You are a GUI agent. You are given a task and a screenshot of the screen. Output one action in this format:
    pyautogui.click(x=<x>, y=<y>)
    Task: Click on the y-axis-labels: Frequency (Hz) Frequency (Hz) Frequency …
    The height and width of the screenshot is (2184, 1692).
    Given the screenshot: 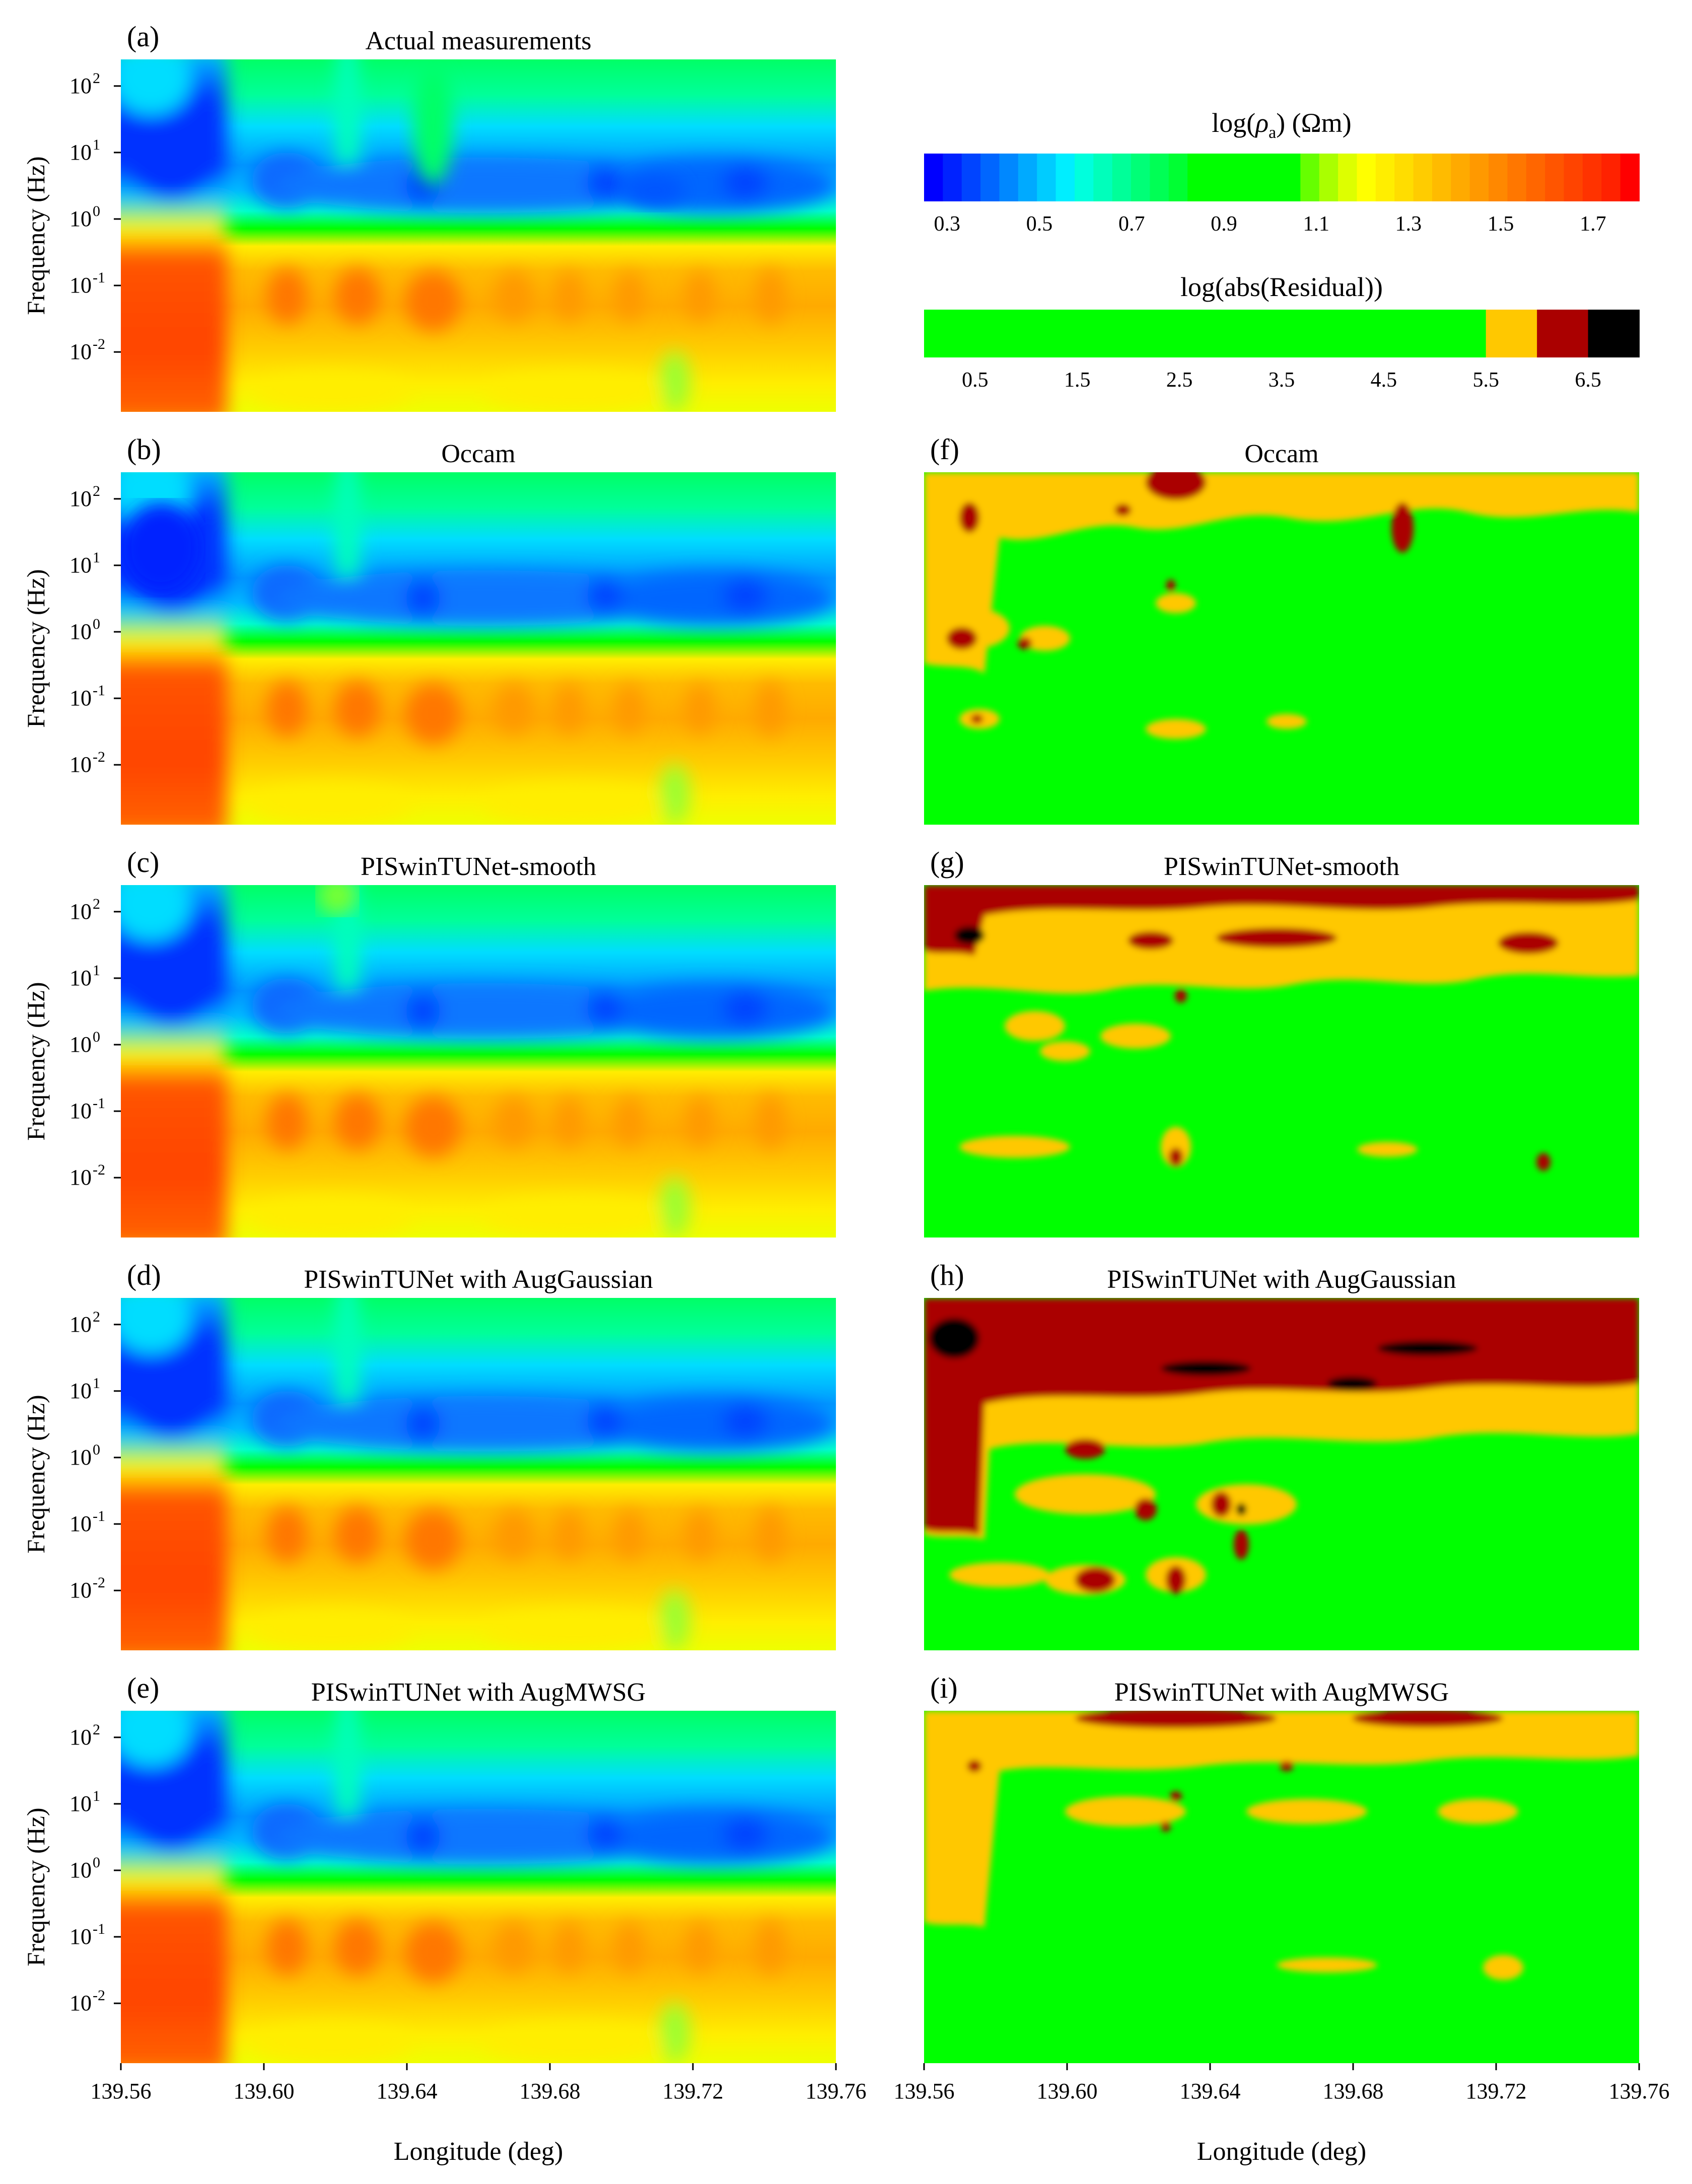 What is the action you would take?
    pyautogui.click(x=36, y=1061)
    